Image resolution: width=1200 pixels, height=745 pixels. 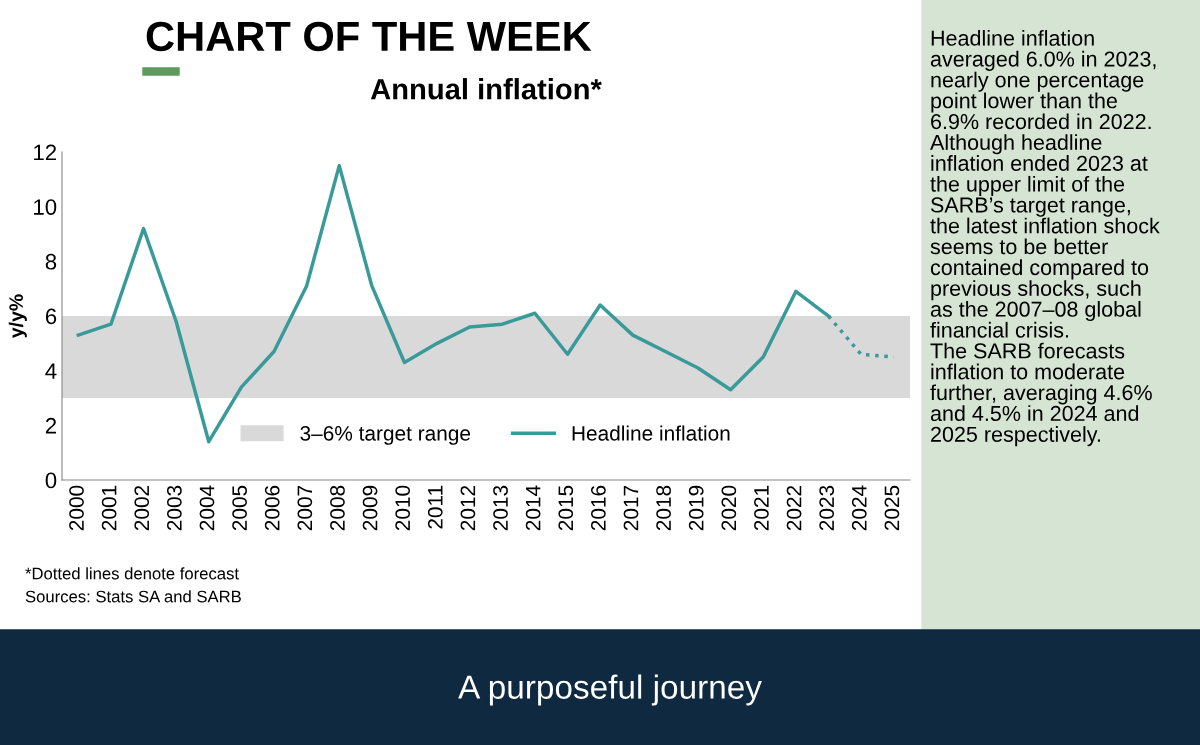 I want to click on x-tick-label: 2024, so click(x=859, y=508).